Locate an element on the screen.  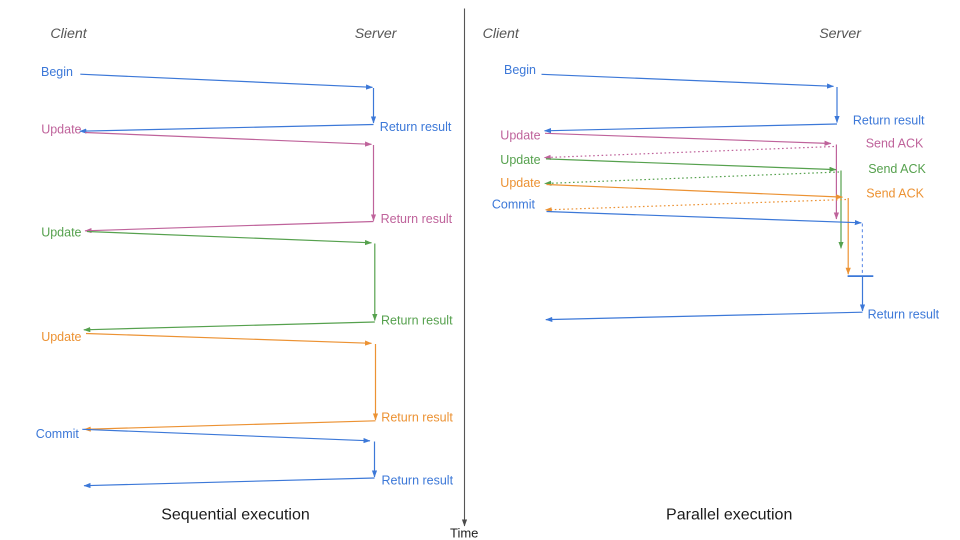
svg-text: Sequential execution is located at coordinates (235, 515).